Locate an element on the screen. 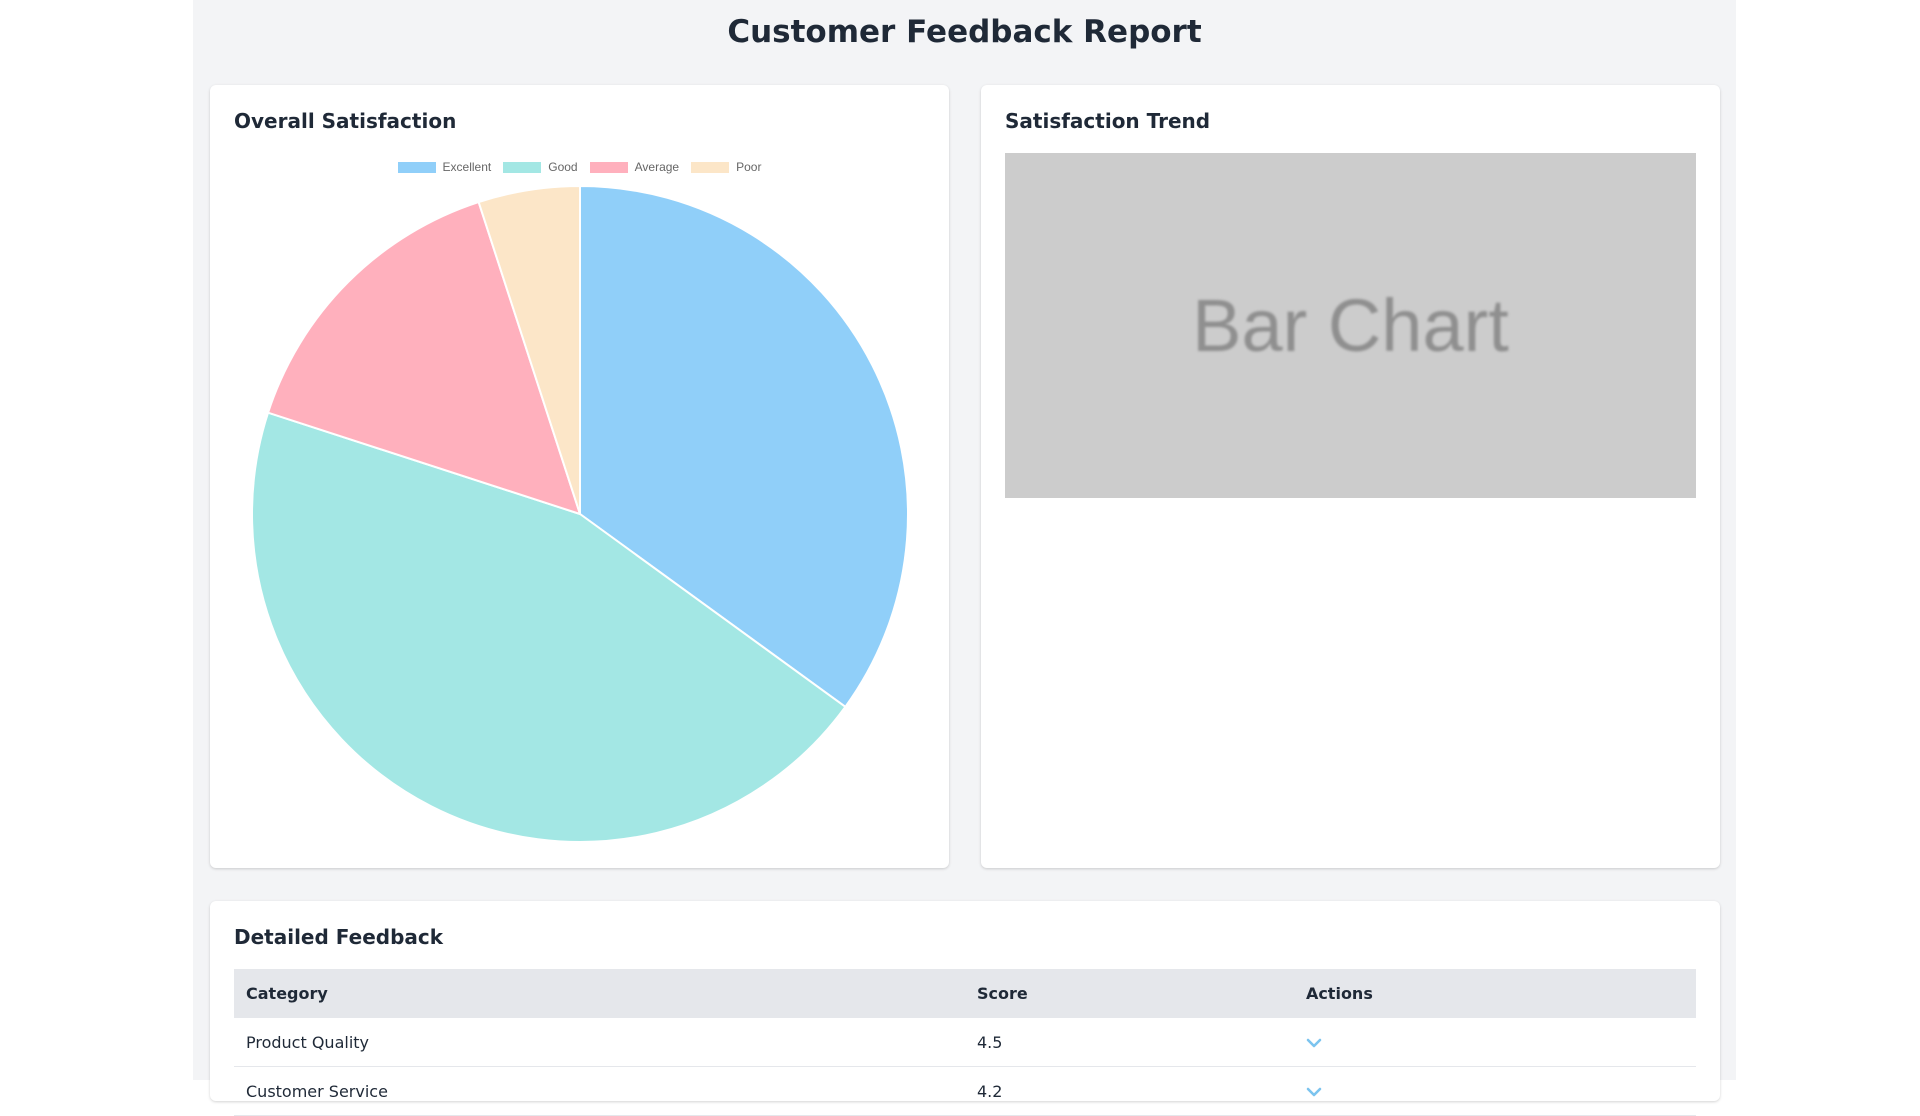 The width and height of the screenshot is (1920, 1116). score-cell: 4.2 is located at coordinates (1129, 1091).